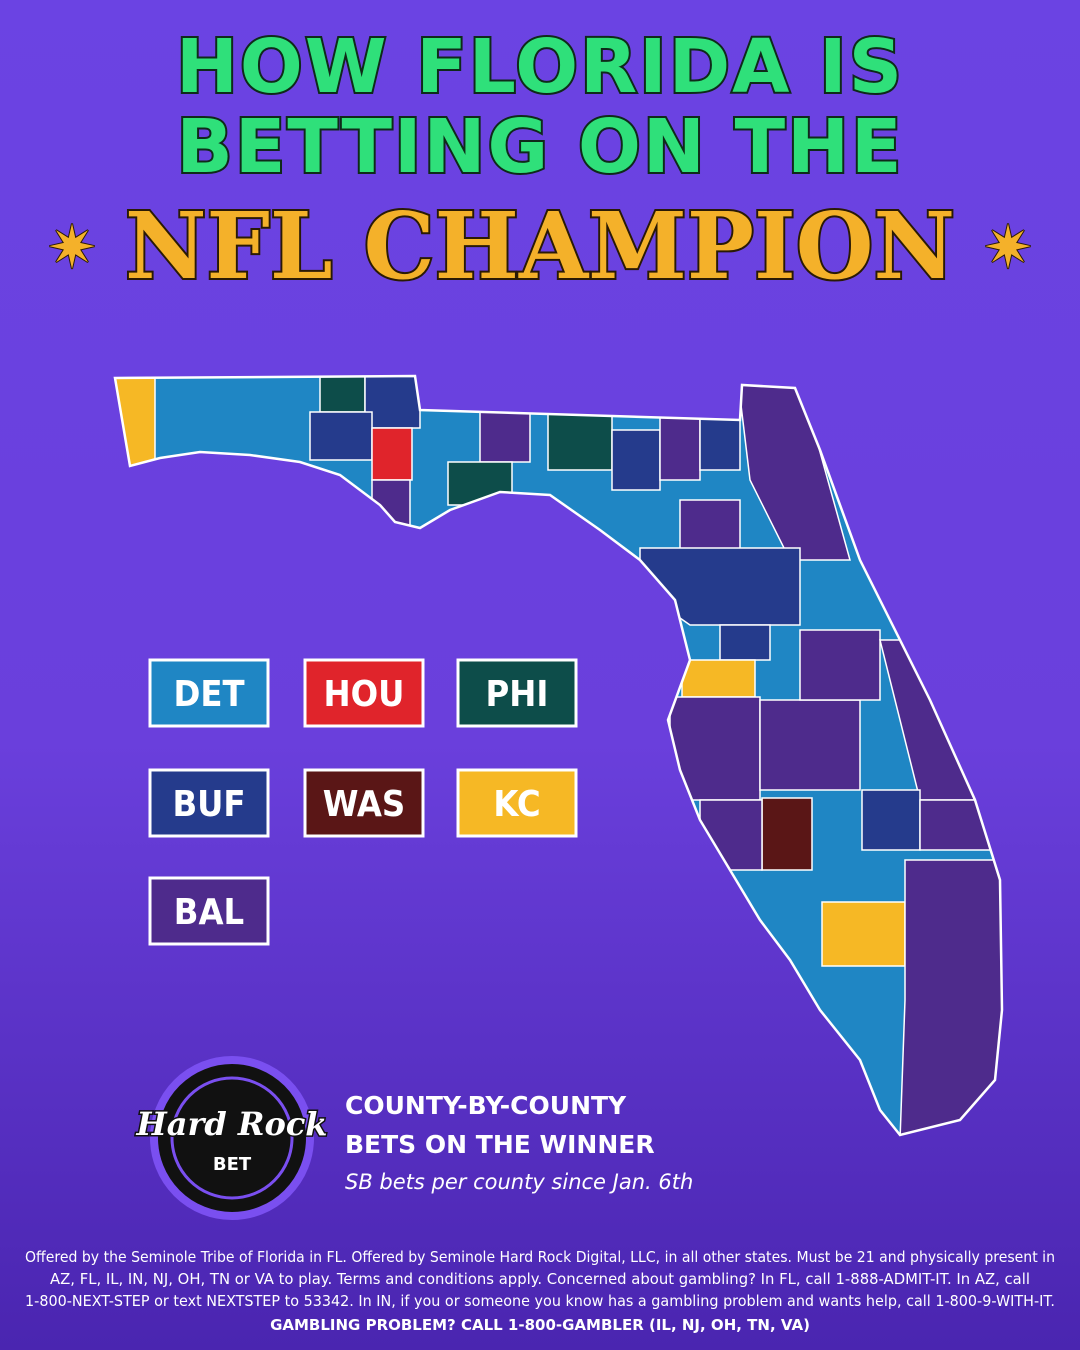  Describe the element at coordinates (500, 1144) in the screenshot. I see `caption-line: BETS ON THE WINNER` at that location.